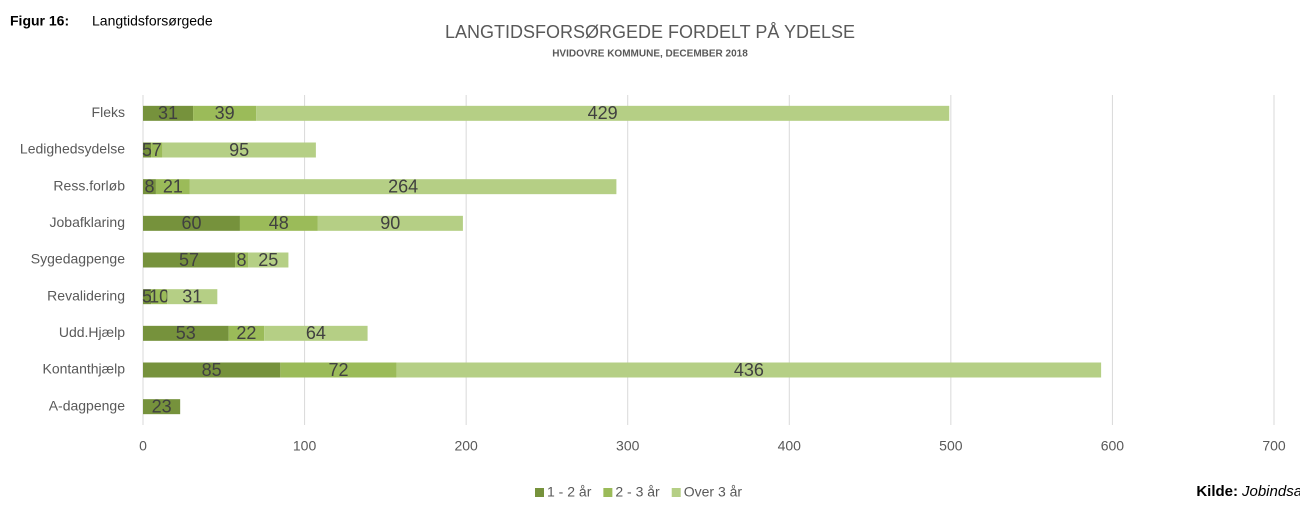  Describe the element at coordinates (1274, 446) in the screenshot. I see `x-tick-label: 700` at that location.